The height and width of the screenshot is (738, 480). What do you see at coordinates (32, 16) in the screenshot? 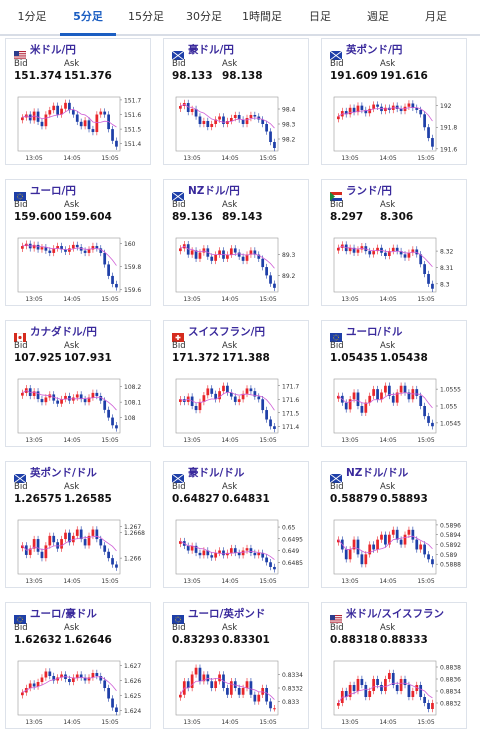
I see `tab-1min: 1分足` at bounding box center [32, 16].